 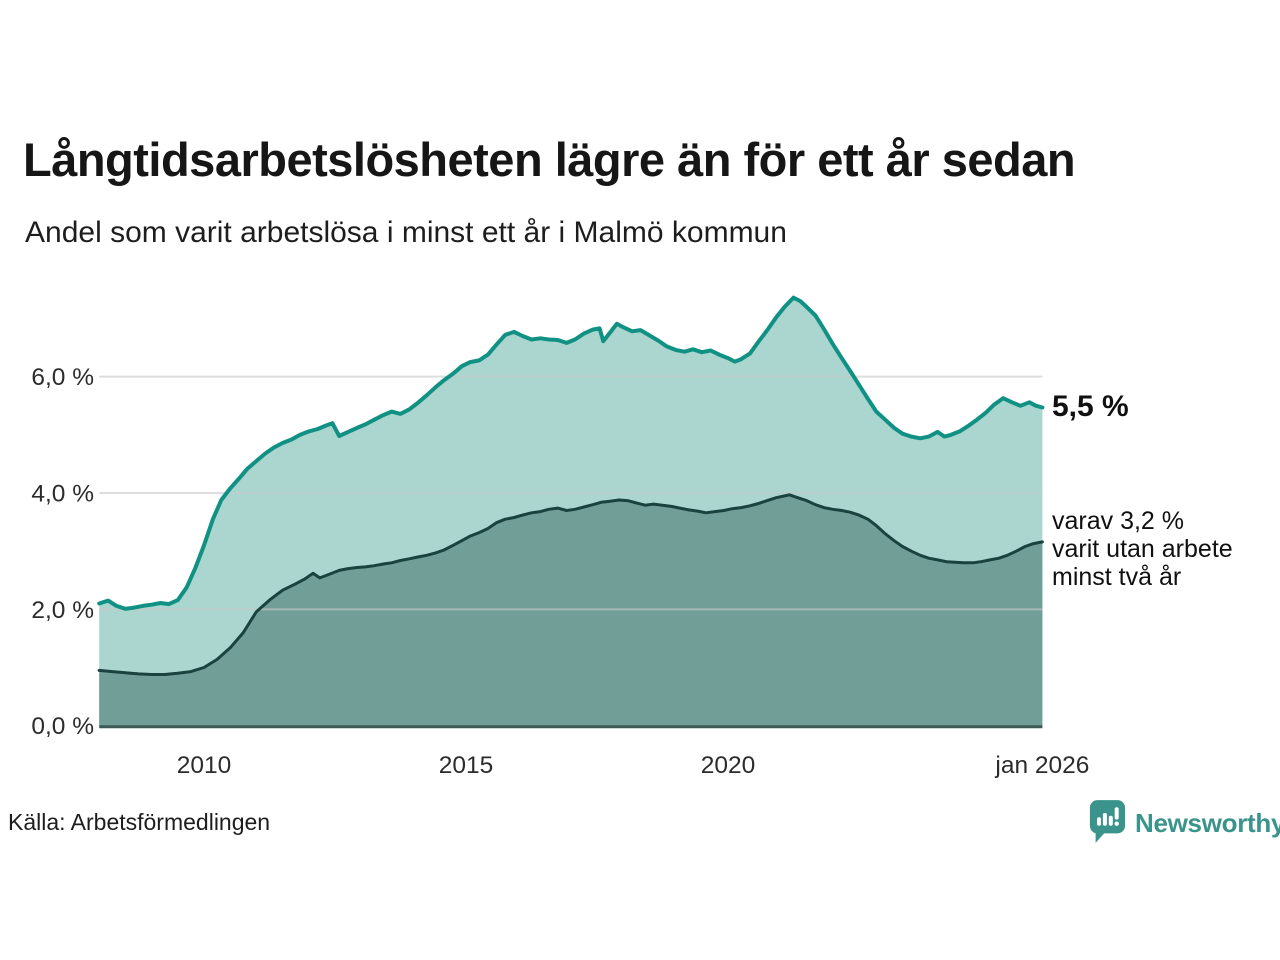 What do you see at coordinates (62, 726) in the screenshot?
I see `y-tick-label: 0,0 %` at bounding box center [62, 726].